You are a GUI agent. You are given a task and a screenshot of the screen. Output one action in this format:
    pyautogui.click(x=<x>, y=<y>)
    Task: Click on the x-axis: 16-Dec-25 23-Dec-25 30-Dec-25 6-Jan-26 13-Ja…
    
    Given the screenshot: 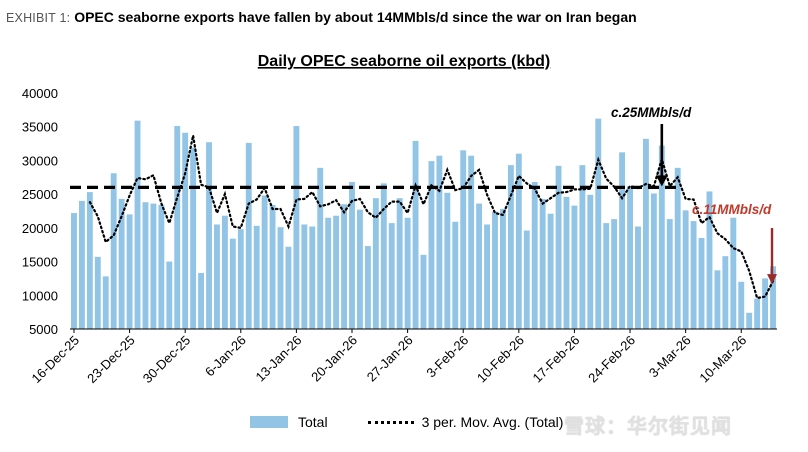 What is the action you would take?
    pyautogui.click(x=403, y=357)
    